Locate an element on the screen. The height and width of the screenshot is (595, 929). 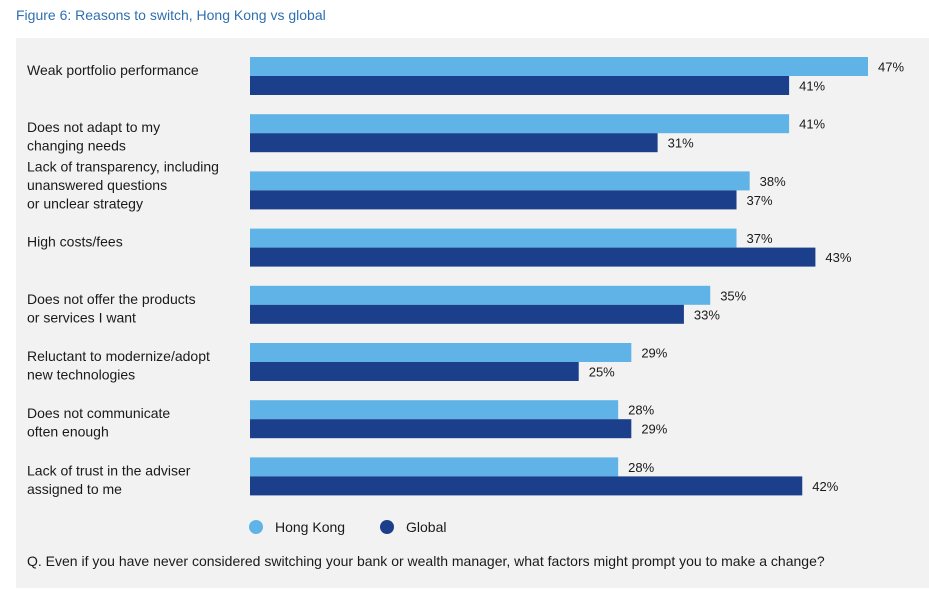
category-label-line: often enough is located at coordinates (68, 432).